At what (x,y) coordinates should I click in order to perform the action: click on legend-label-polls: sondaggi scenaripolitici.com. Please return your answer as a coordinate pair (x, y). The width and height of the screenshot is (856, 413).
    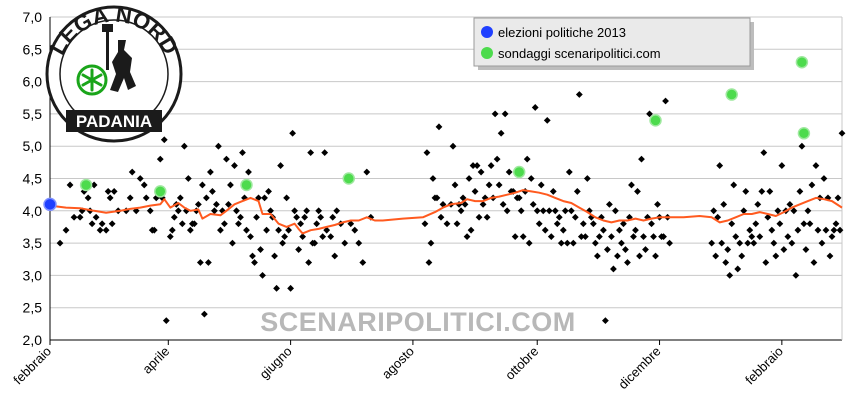
    Looking at the image, I should click on (579, 53).